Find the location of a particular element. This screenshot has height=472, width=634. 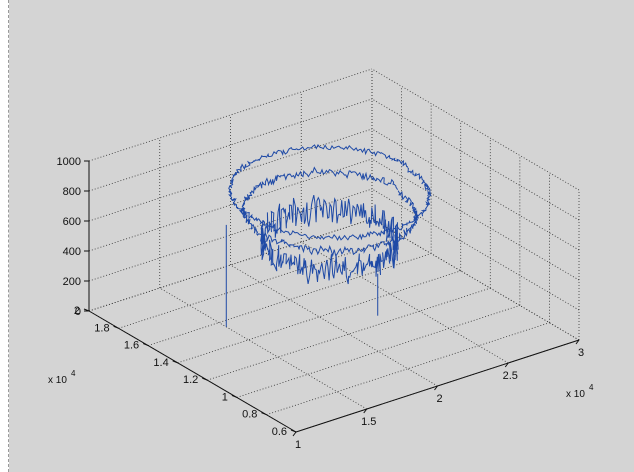

z-tick-label: 800 is located at coordinates (72, 192).